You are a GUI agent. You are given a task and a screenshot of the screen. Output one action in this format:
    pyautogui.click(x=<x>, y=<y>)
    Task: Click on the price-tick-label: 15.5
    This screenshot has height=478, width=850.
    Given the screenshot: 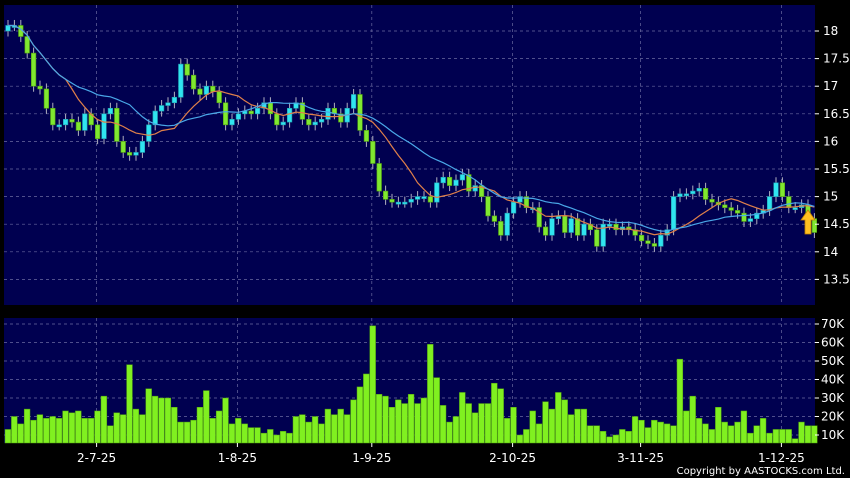 What is the action you would take?
    pyautogui.click(x=836, y=169)
    